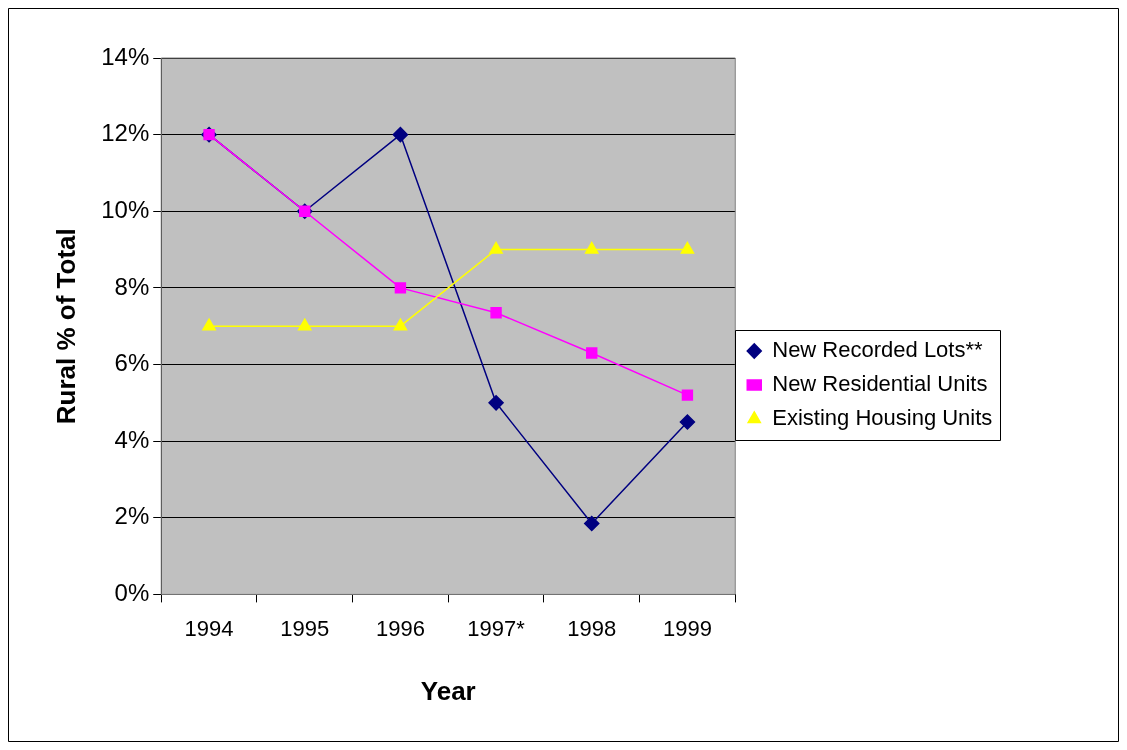  I want to click on legend-label: New Recorded Lots**, so click(878, 350).